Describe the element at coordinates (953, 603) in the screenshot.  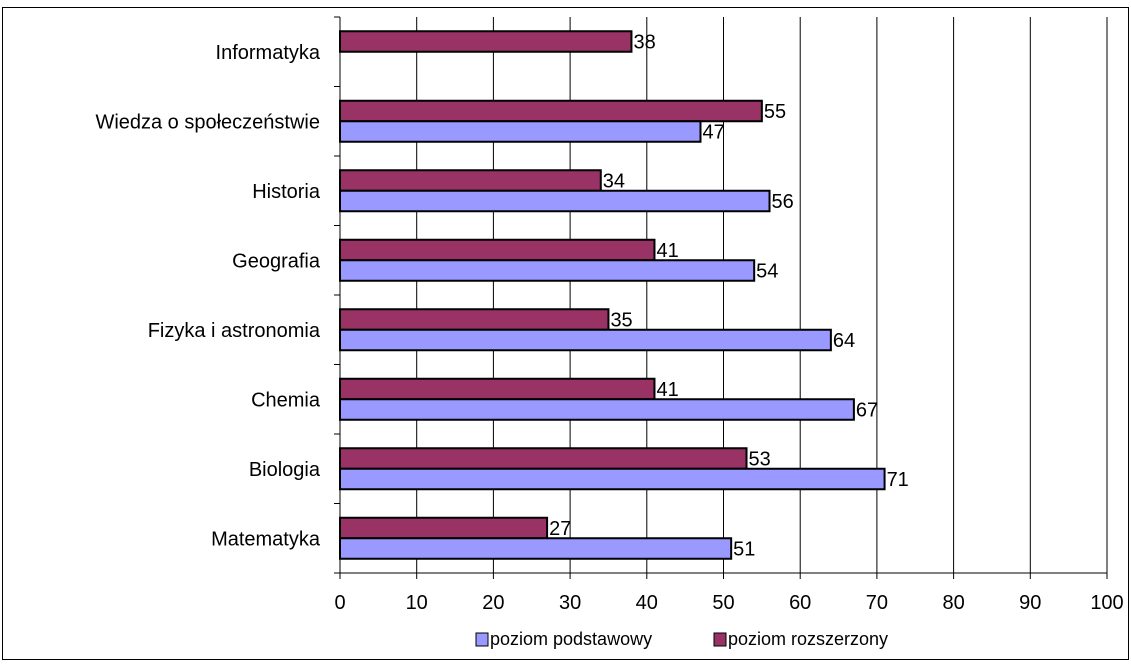
I see `x-tick-label-80: 80` at that location.